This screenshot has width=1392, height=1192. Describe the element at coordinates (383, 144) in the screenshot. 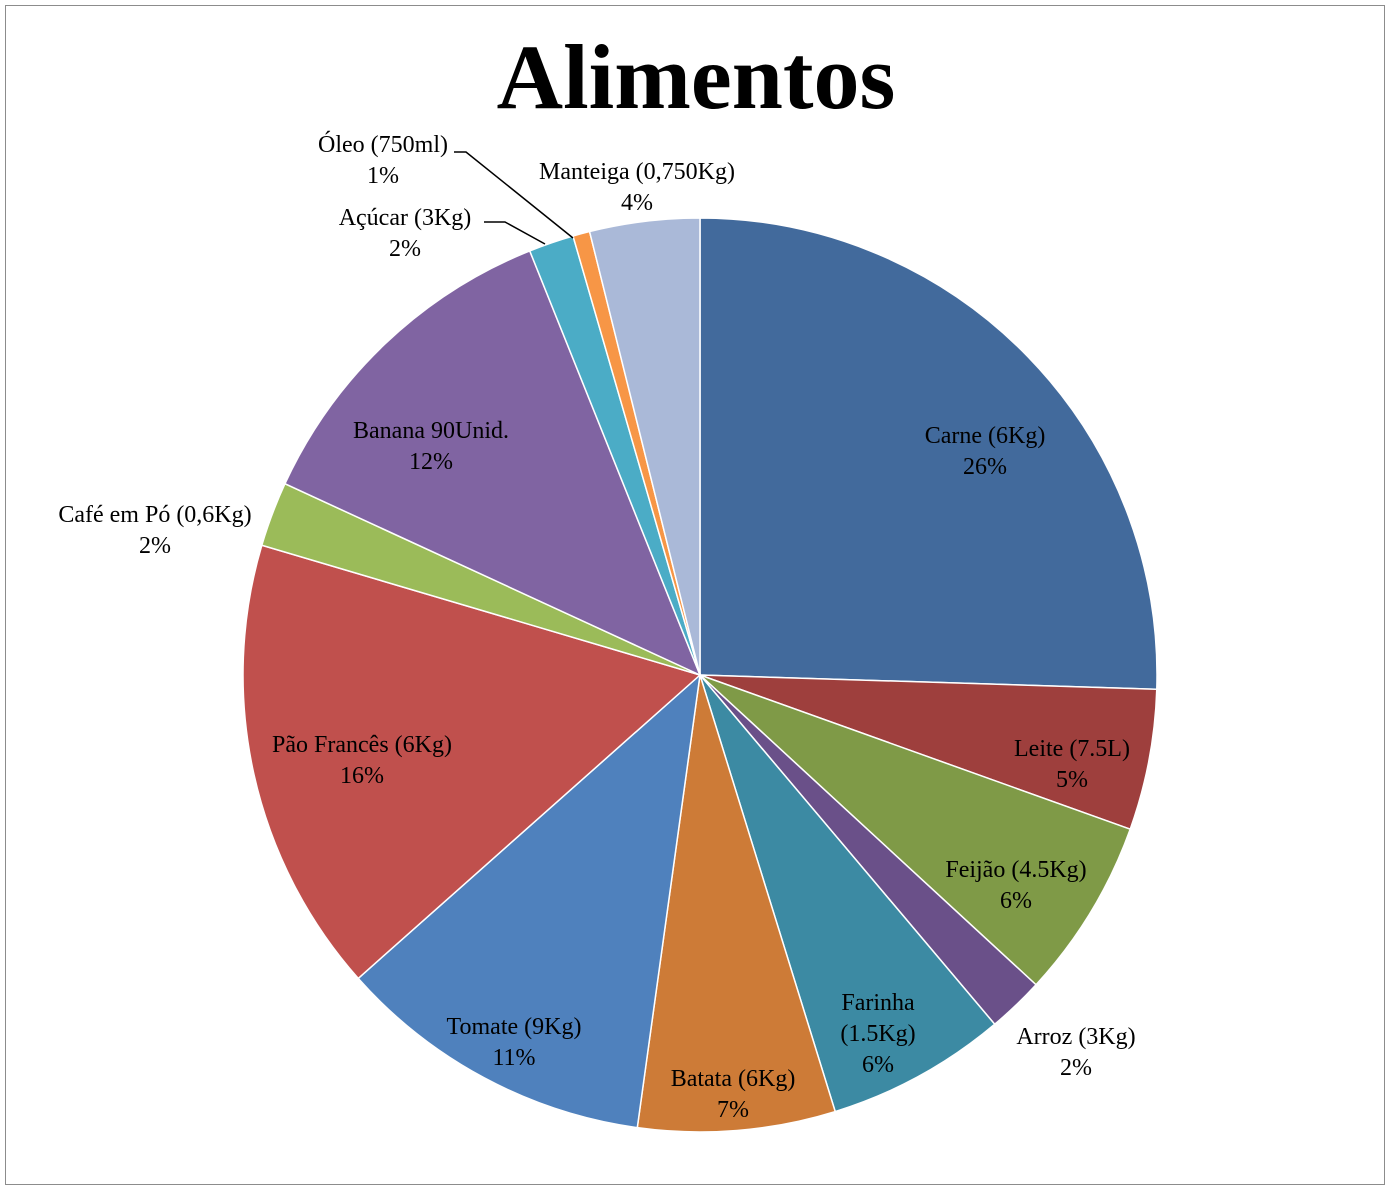

I see `slice-name: Óleo (750ml)` at that location.